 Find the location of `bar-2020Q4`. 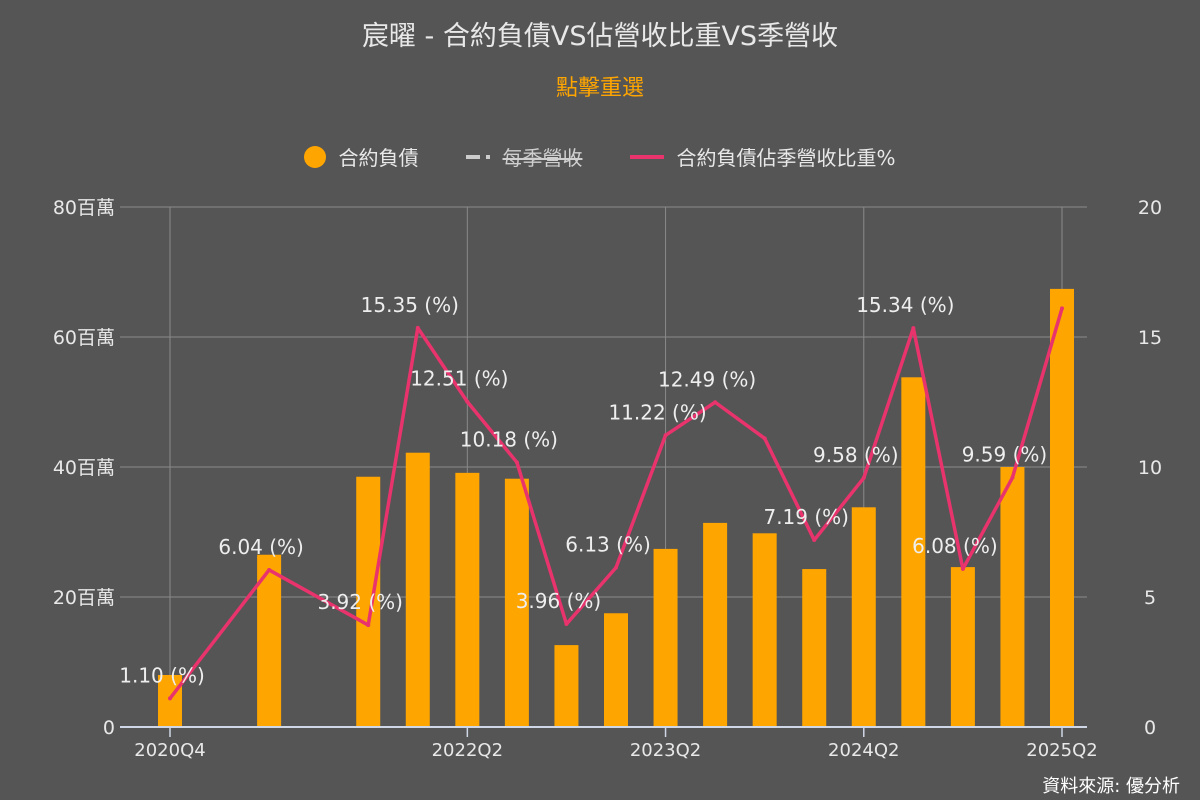

bar-2020Q4 is located at coordinates (170, 701).